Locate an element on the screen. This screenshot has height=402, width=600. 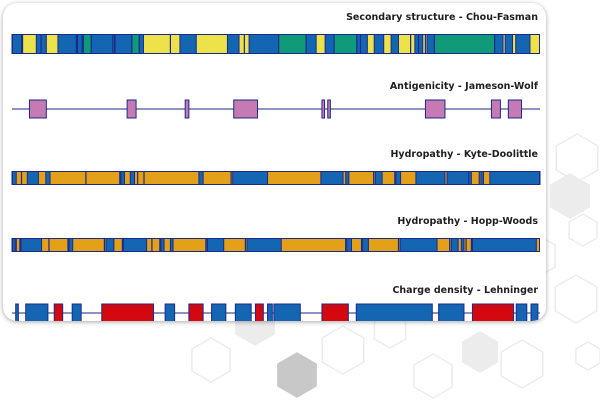
hydropathy-hw-bar is located at coordinates (275, 245).